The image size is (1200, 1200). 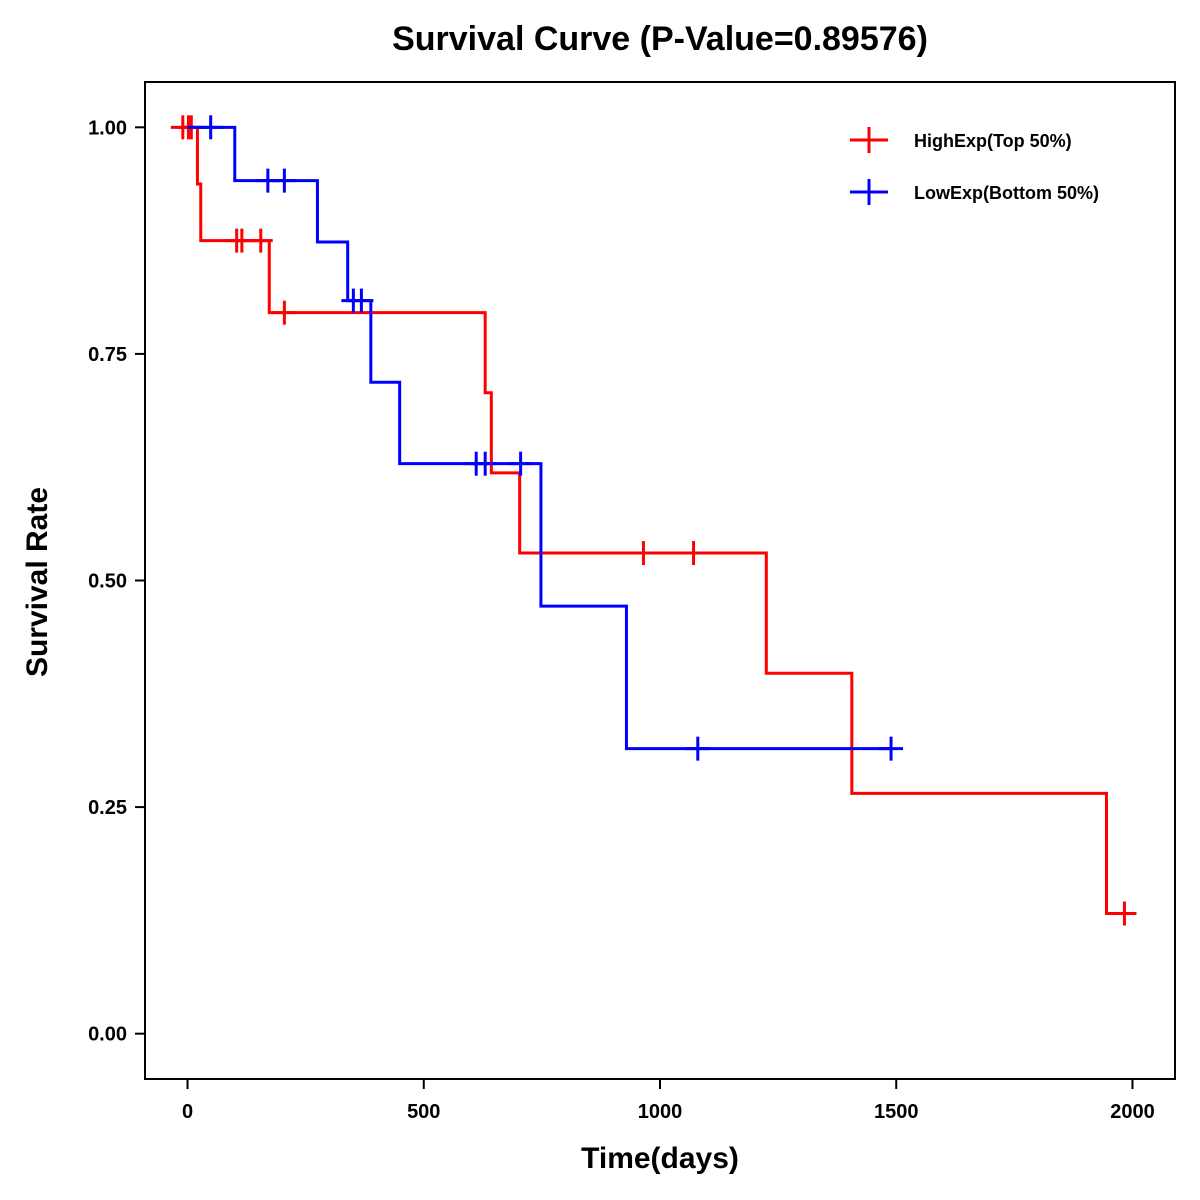 I want to click on legend-item: HighExp(Top 50%), so click(x=961, y=140).